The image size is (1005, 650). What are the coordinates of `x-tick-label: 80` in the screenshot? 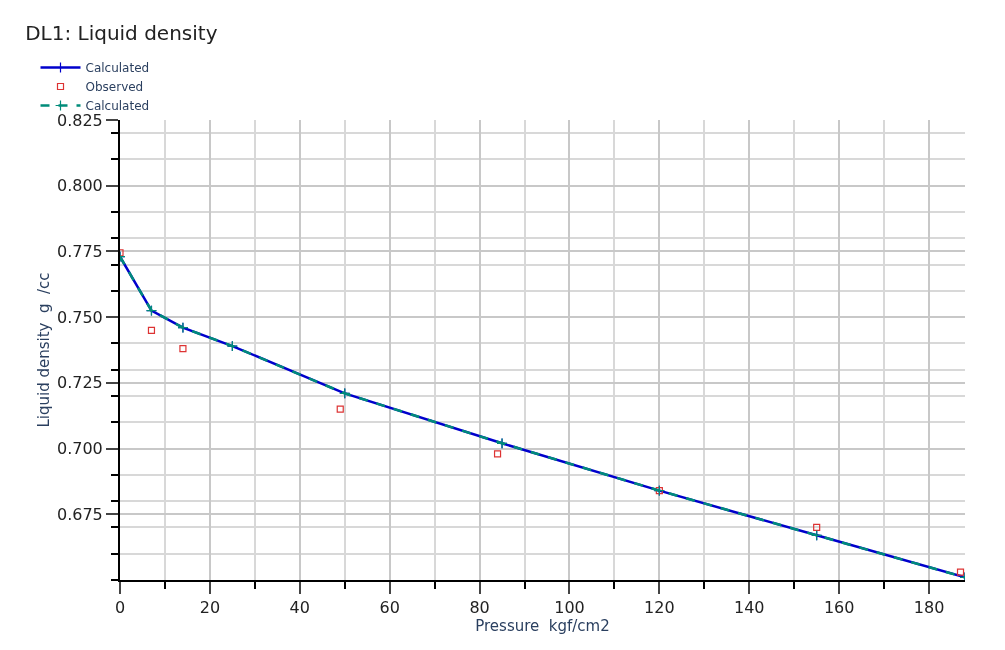 It's located at (479, 608).